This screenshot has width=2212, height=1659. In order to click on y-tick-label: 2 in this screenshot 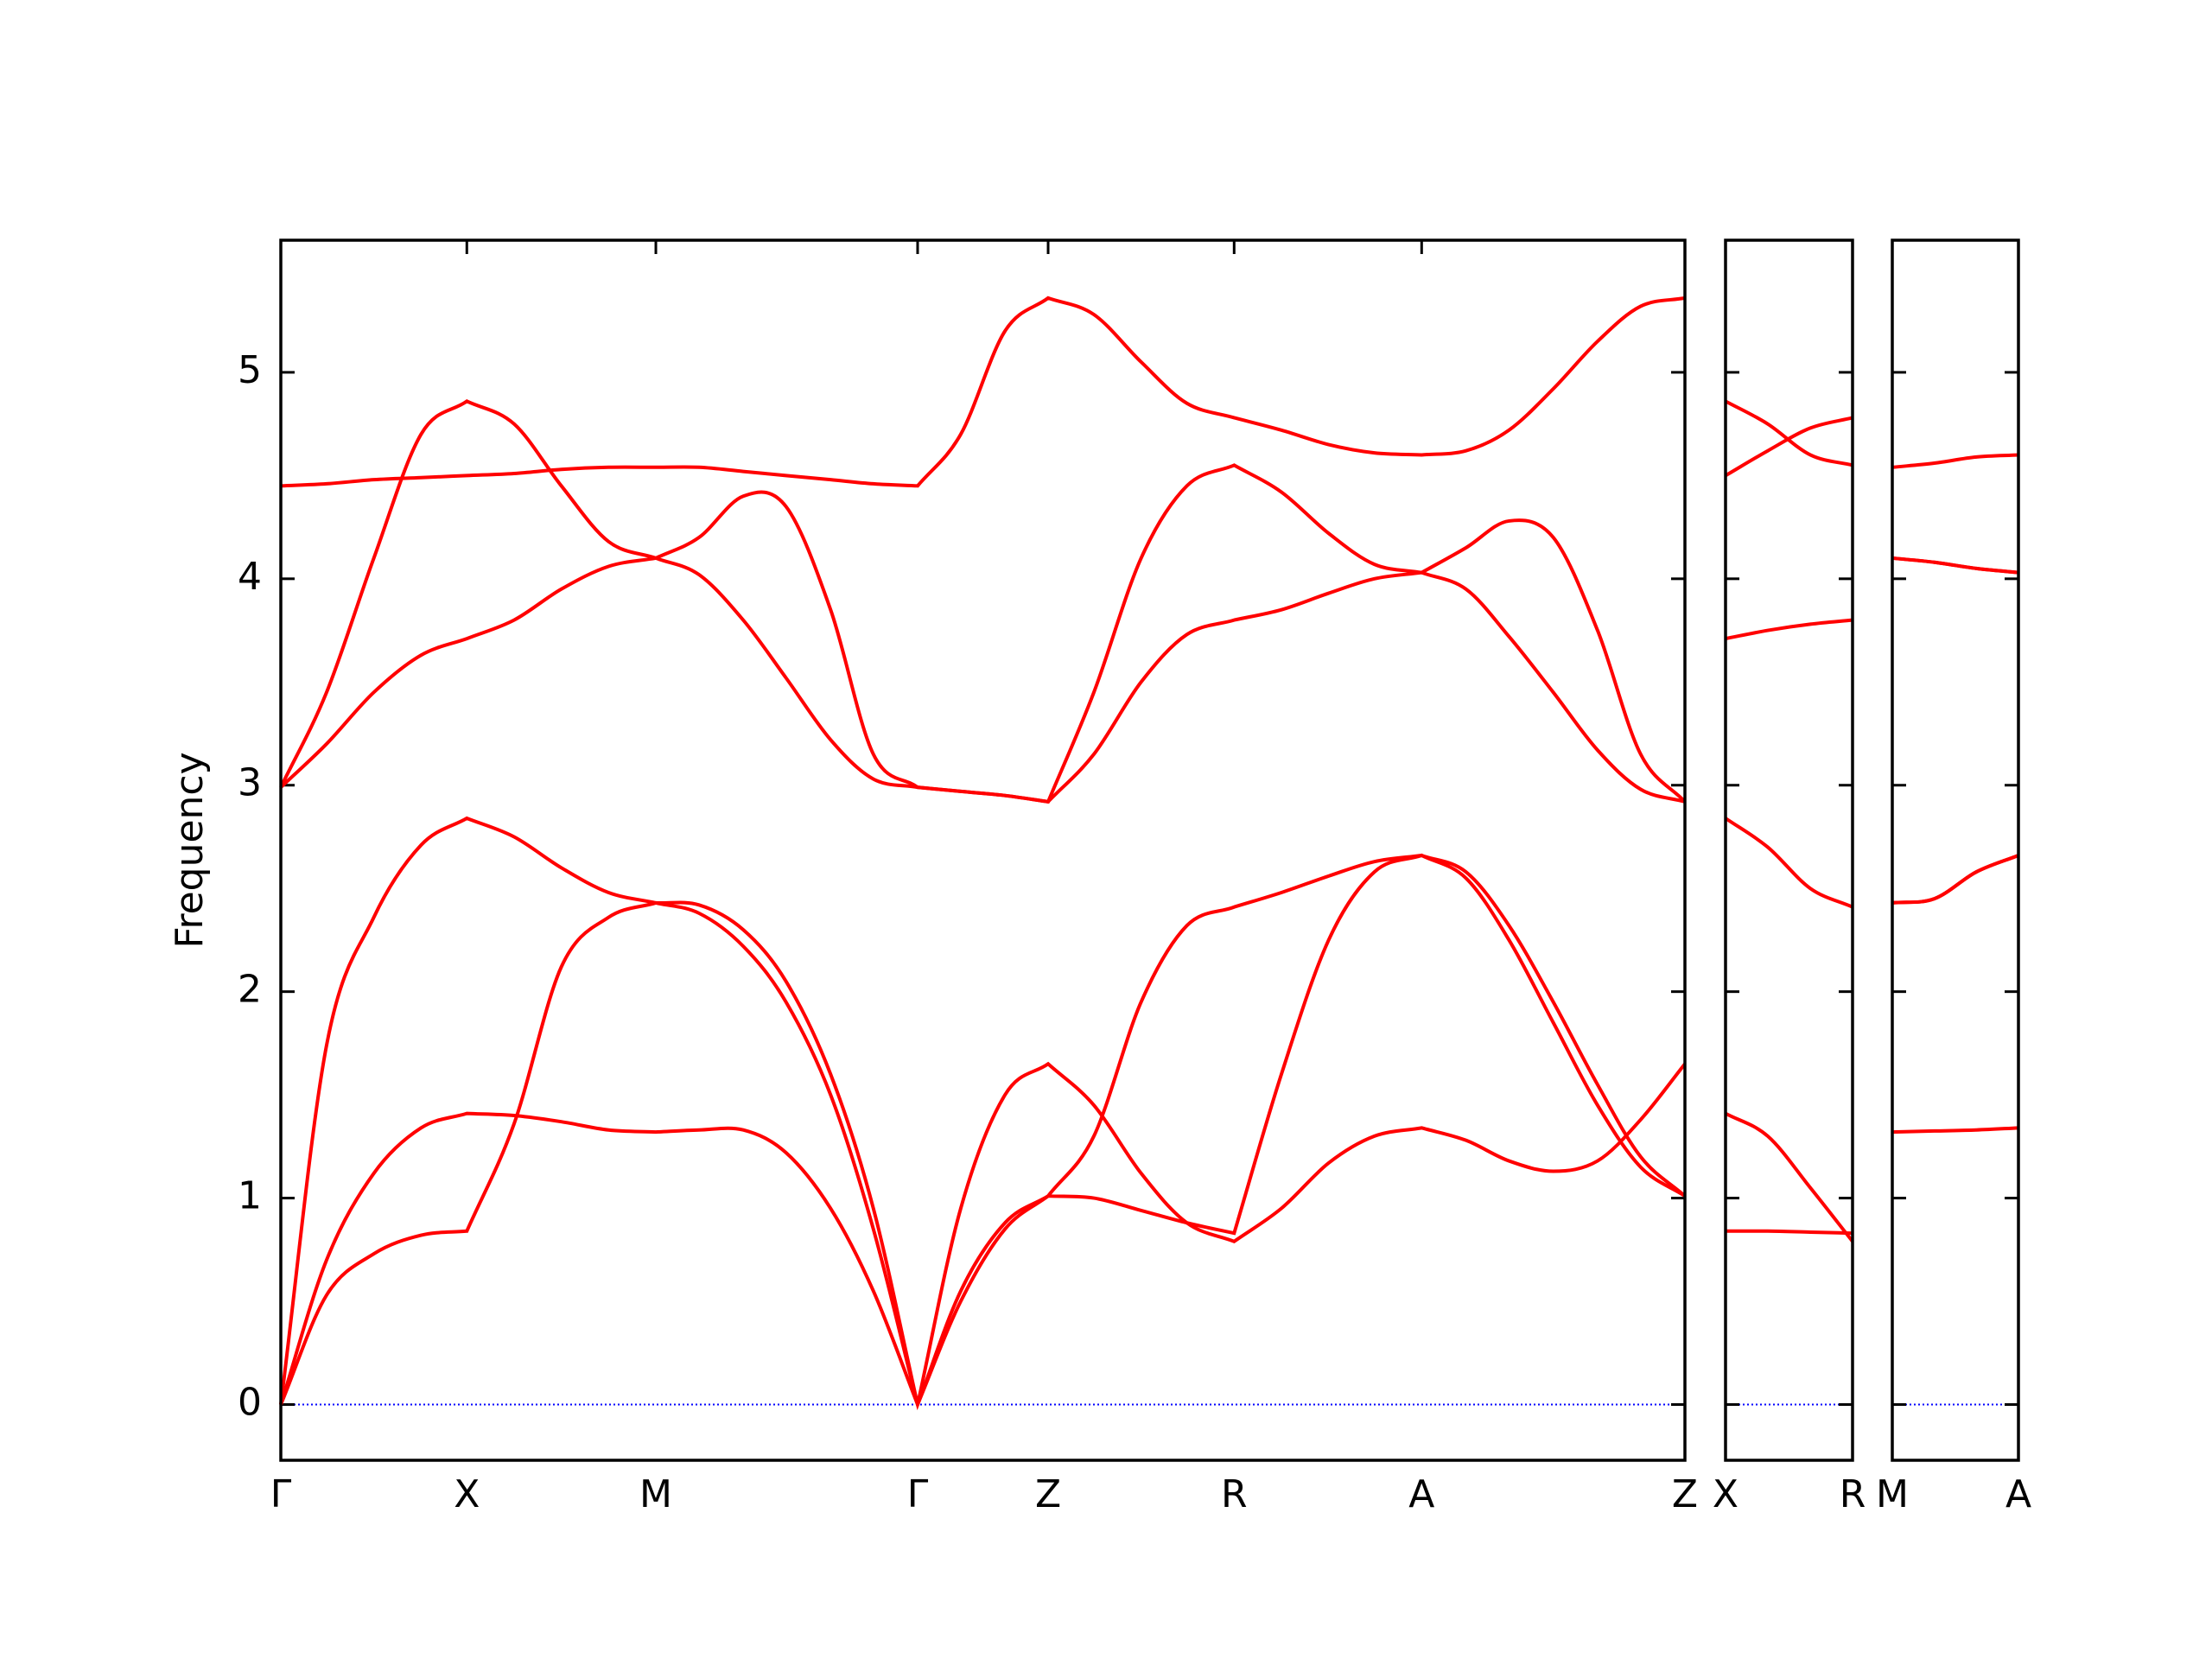, I will do `click(250, 990)`.